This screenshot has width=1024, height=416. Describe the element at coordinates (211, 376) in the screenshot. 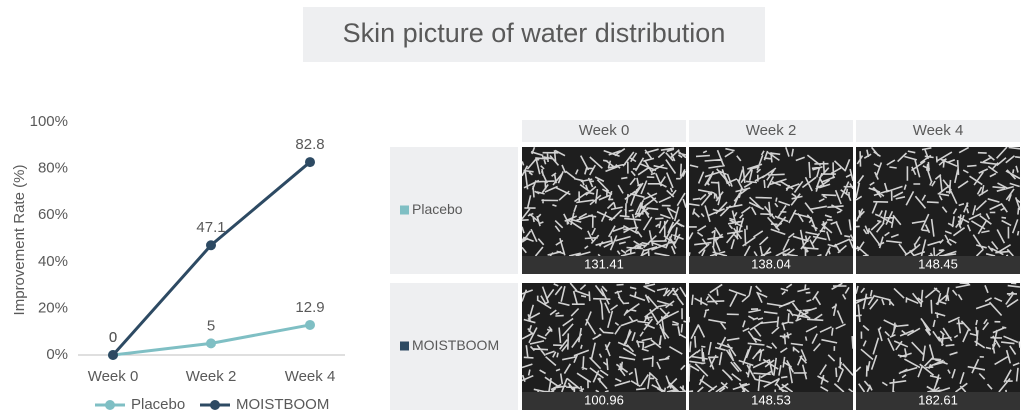

I see `x-tick-label: Week 2` at that location.